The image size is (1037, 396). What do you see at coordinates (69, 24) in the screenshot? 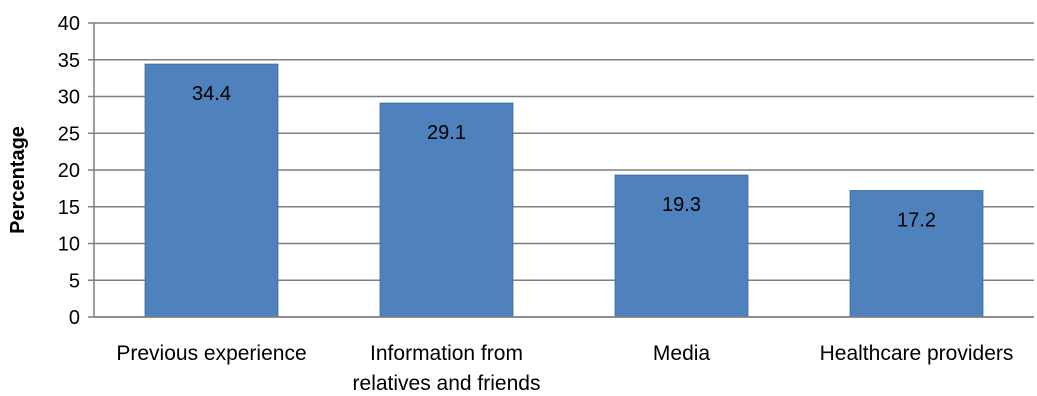
I see `y-tick-label: 40` at bounding box center [69, 24].